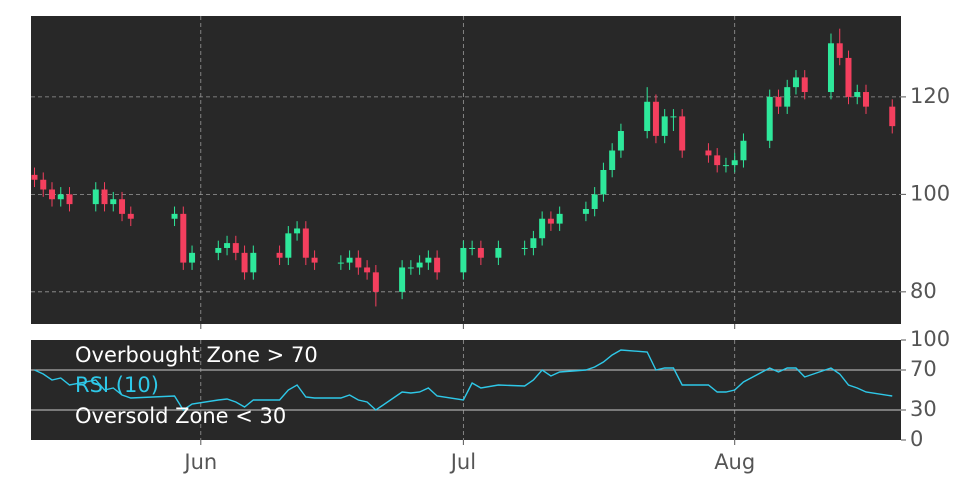  I want to click on y-tick-label: 80, so click(923, 291).